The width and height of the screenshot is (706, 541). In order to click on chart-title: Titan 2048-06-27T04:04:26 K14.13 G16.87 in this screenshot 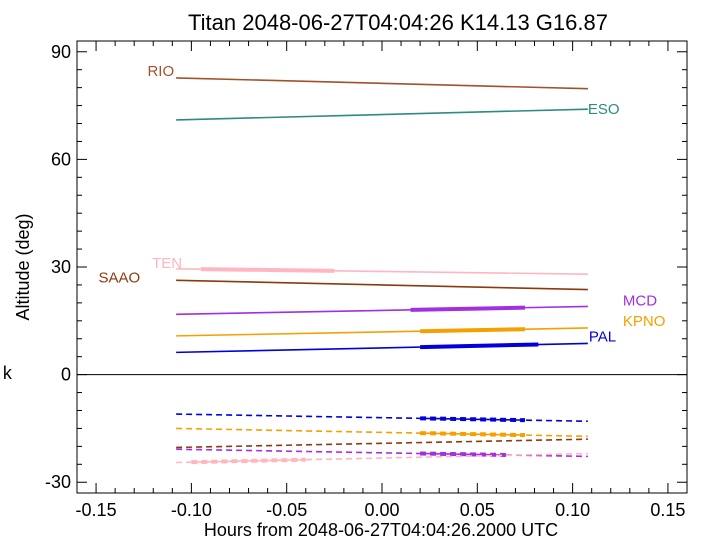, I will do `click(398, 22)`.